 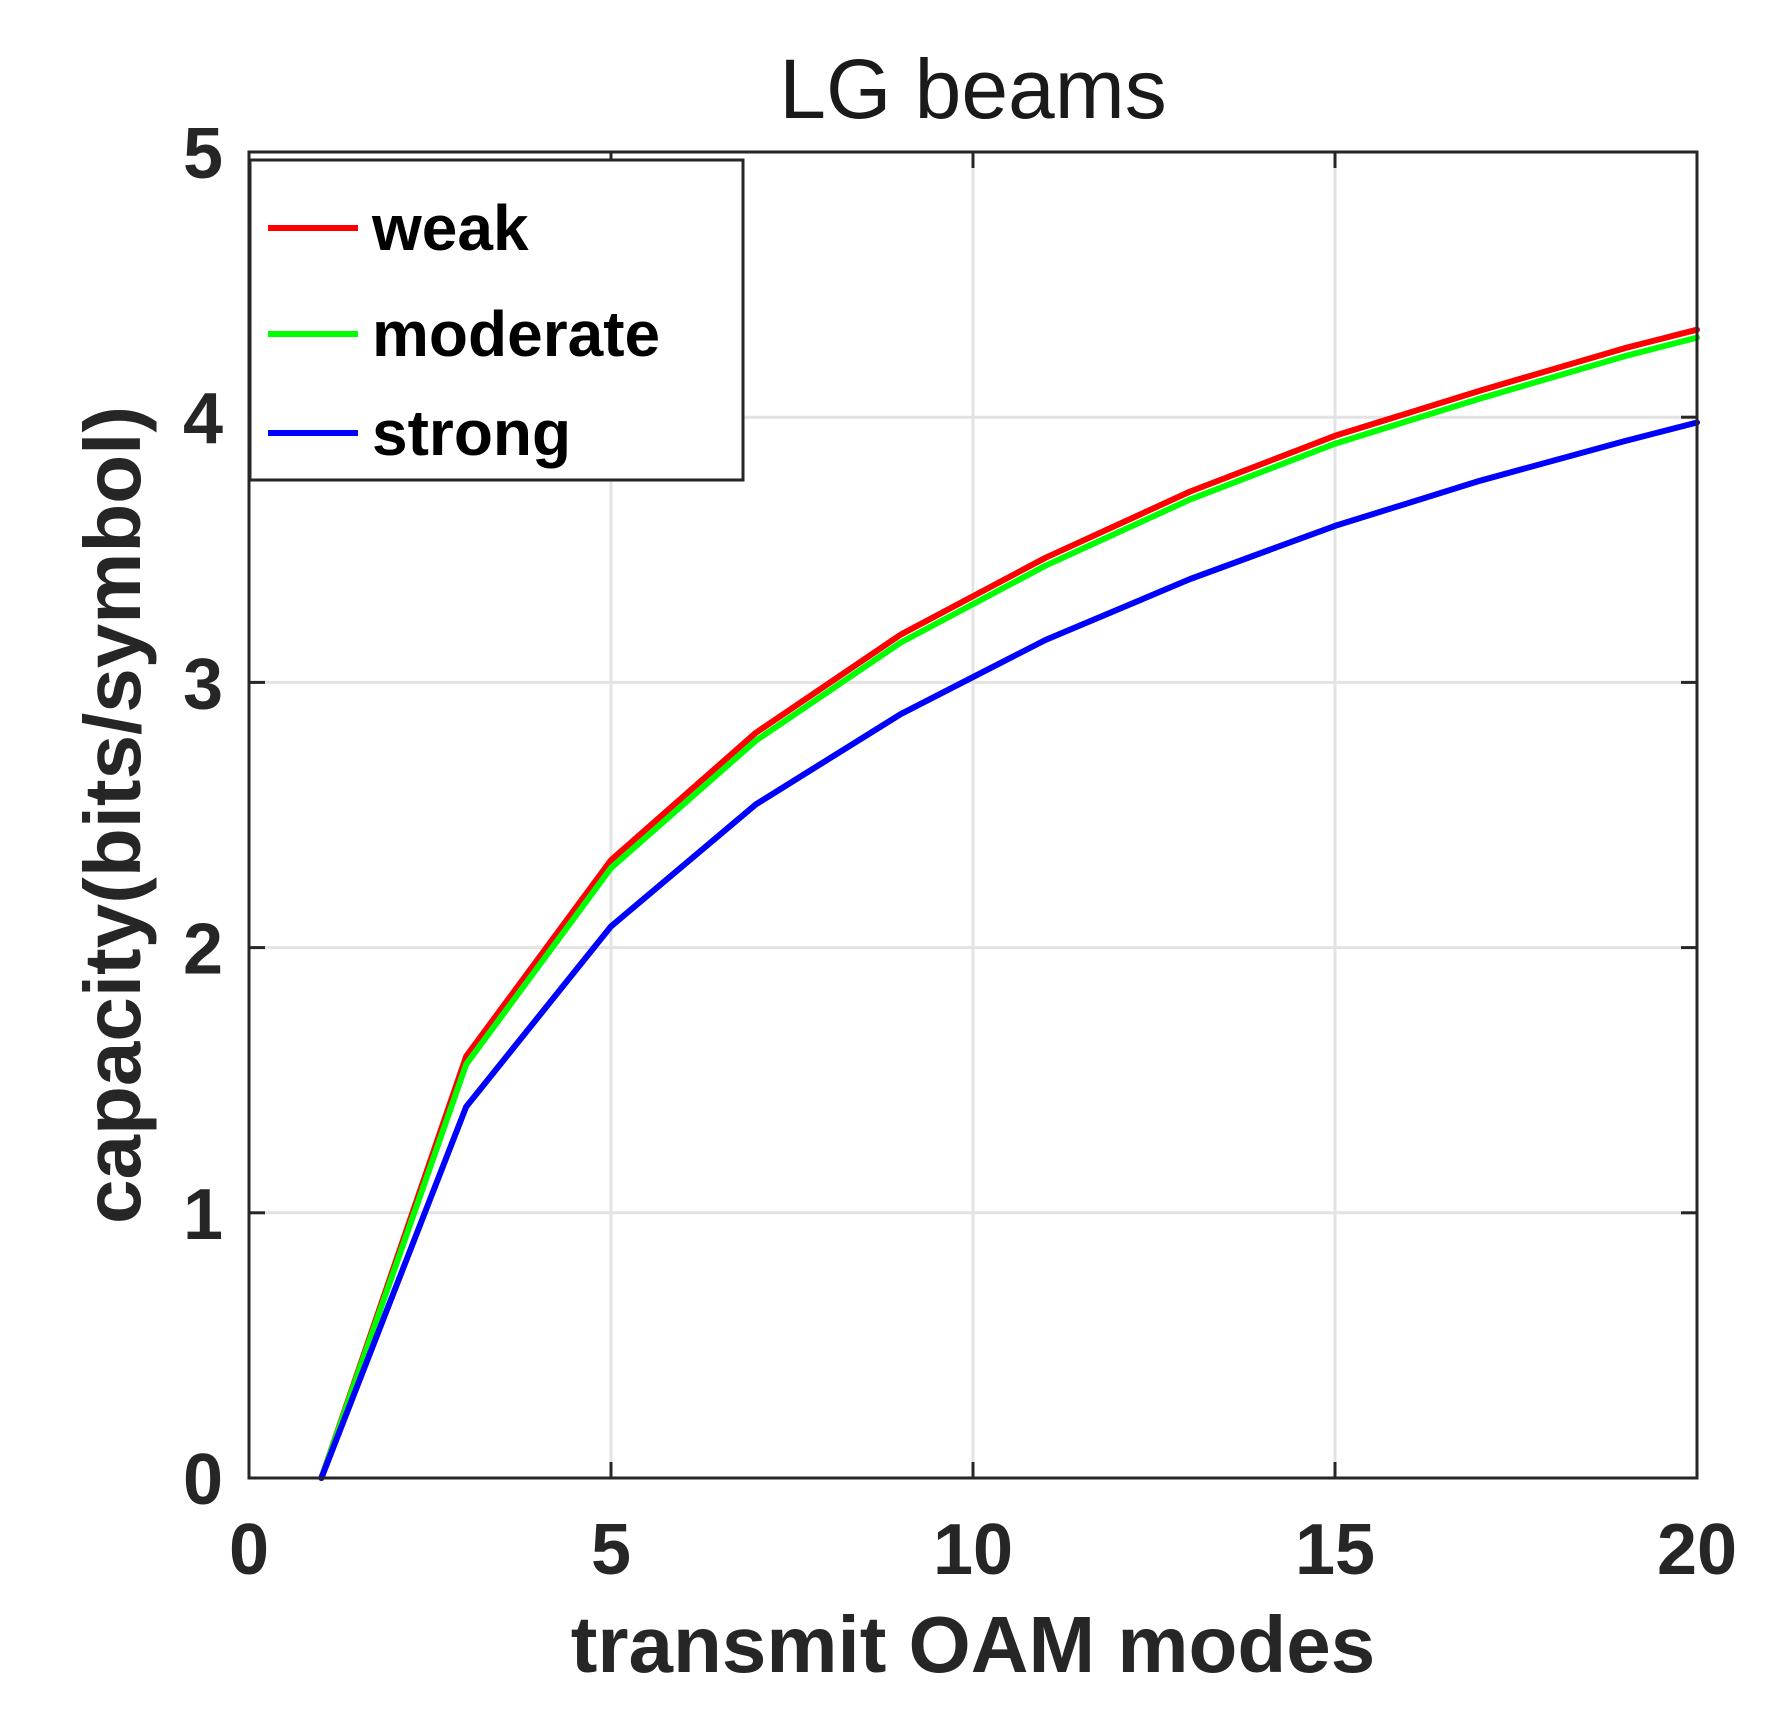 What do you see at coordinates (973, 1644) in the screenshot?
I see `x-axis-label: transmit OAM modes` at bounding box center [973, 1644].